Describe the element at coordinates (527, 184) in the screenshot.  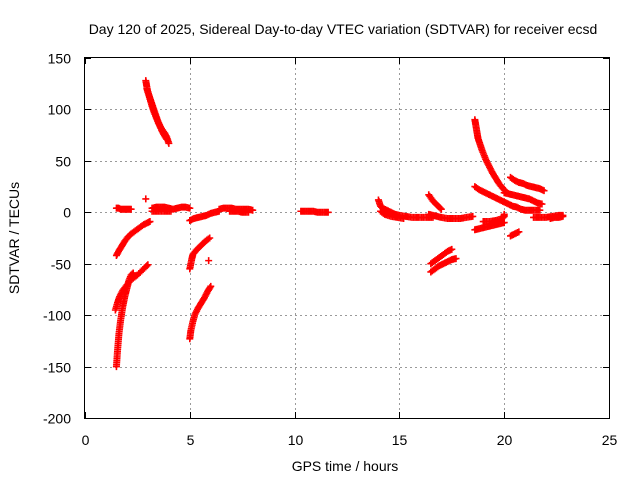
I see `series-arc-y` at that location.